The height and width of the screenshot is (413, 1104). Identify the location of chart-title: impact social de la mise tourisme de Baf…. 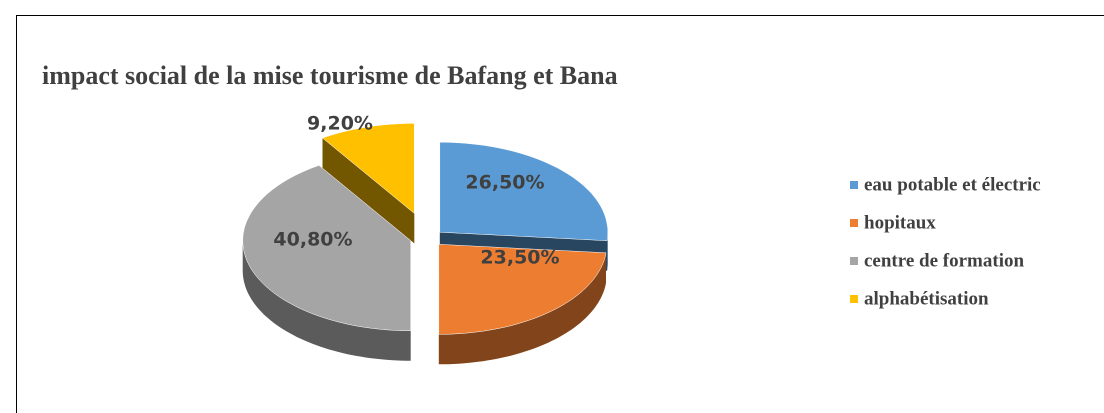
(330, 75).